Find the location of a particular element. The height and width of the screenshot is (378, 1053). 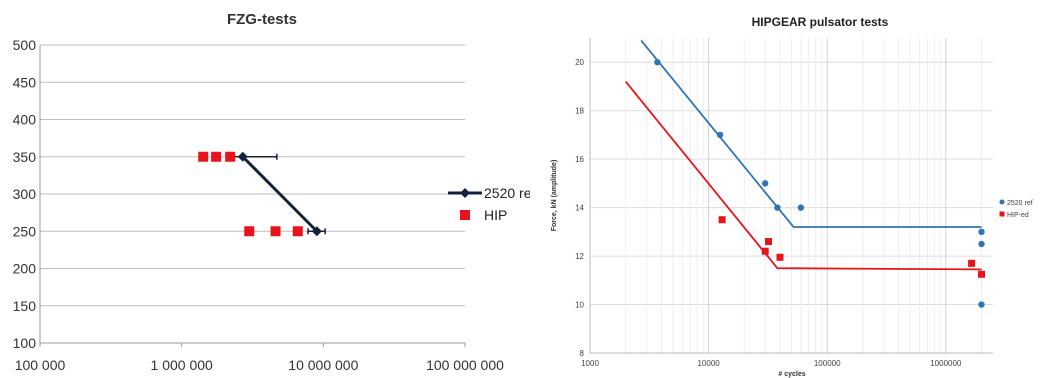

legend-label-hip-ed: HIP-ed is located at coordinates (1018, 215).